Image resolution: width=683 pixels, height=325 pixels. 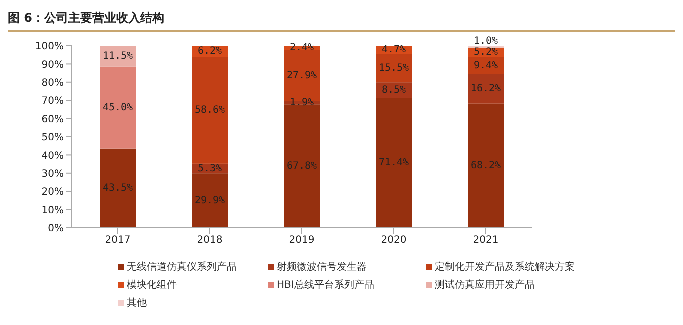 What do you see at coordinates (49, 47) in the screenshot?
I see `y-tick-label: 100%` at bounding box center [49, 47].